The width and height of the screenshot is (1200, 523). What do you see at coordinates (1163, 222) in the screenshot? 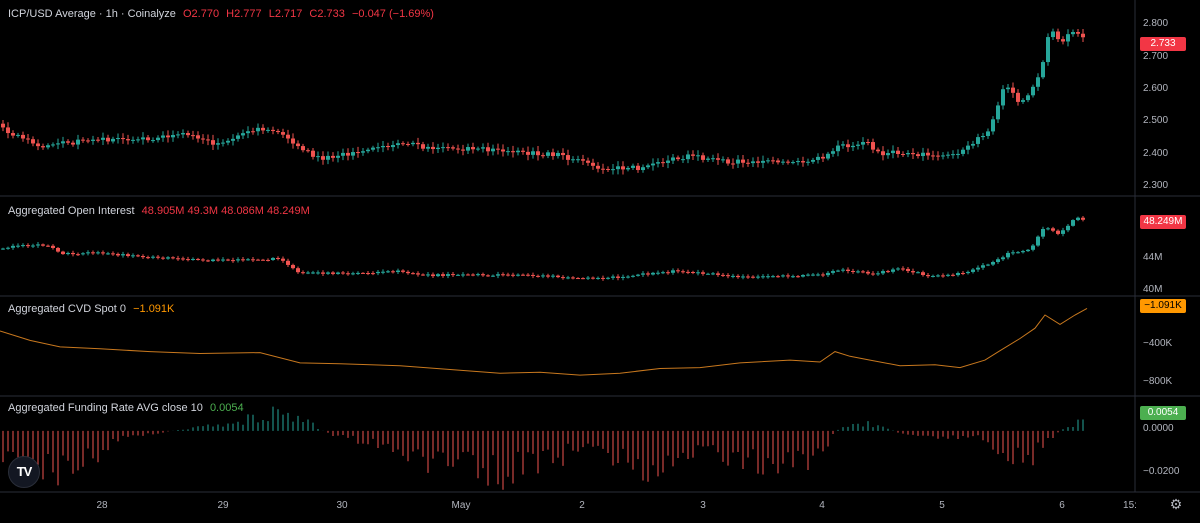
I see `oi-last-badge: 48.249M` at bounding box center [1163, 222].